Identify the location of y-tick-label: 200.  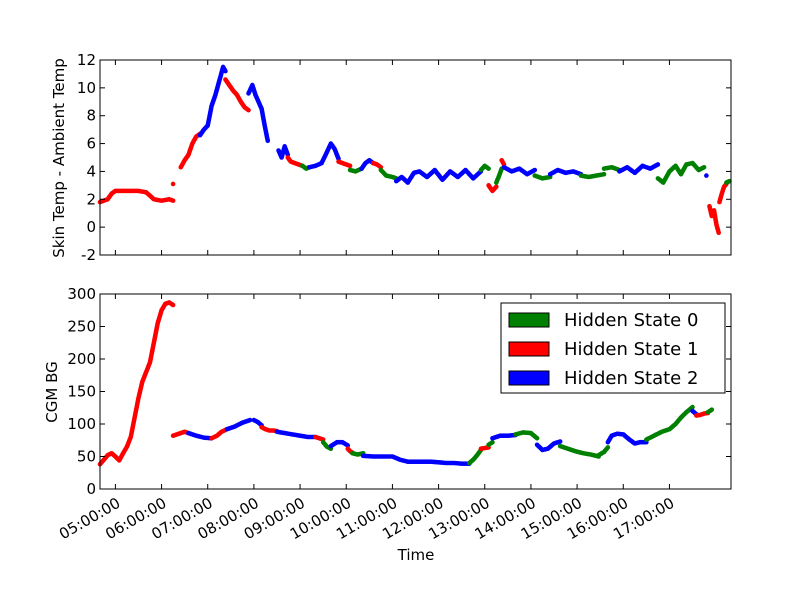
(81, 359).